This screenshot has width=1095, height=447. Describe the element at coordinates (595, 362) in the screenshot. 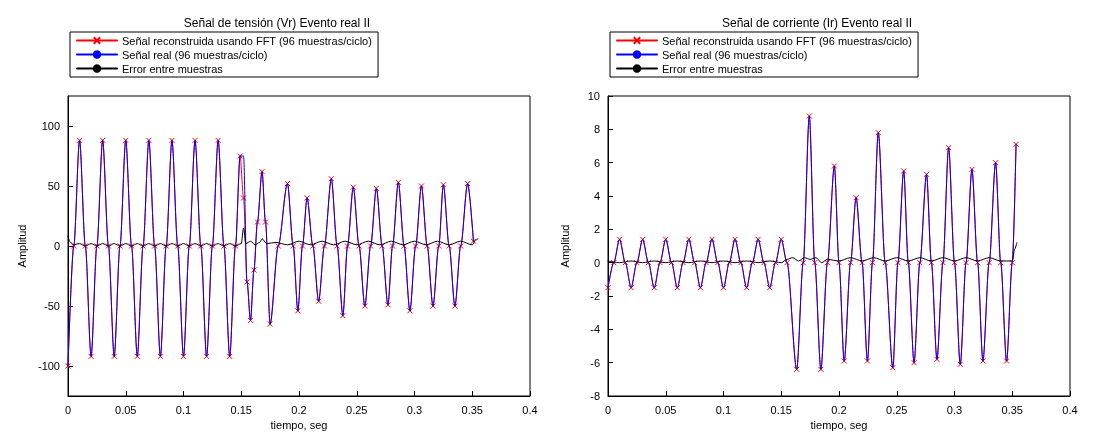

I see `y-tick-label: -6` at that location.